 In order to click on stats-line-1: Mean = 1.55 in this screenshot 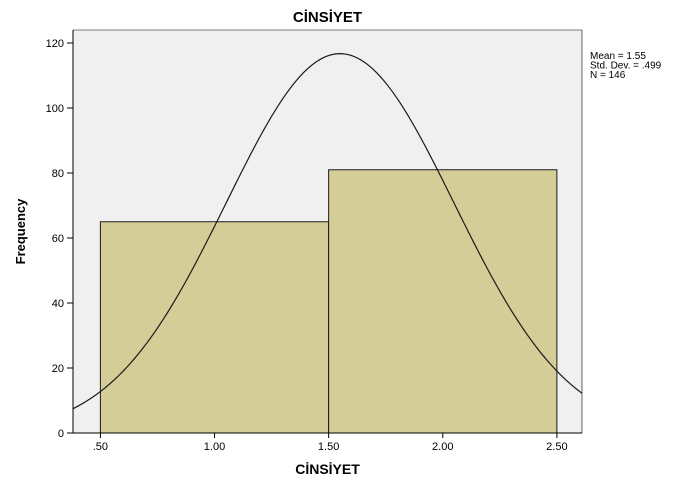, I will do `click(618, 56)`.